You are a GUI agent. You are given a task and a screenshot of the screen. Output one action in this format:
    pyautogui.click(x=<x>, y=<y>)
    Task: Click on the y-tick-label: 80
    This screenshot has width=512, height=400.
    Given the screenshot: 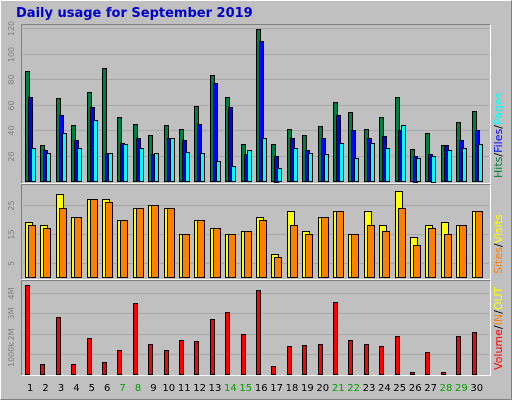 What is the action you would take?
    pyautogui.click(x=11, y=79)
    